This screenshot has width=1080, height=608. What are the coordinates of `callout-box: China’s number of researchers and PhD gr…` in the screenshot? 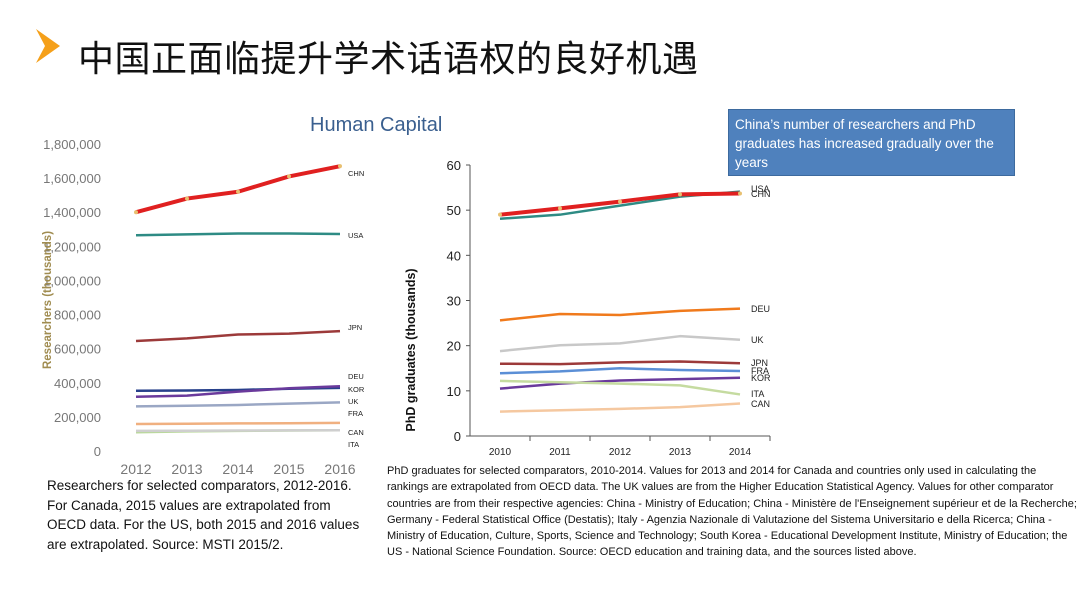 It's located at (871, 142).